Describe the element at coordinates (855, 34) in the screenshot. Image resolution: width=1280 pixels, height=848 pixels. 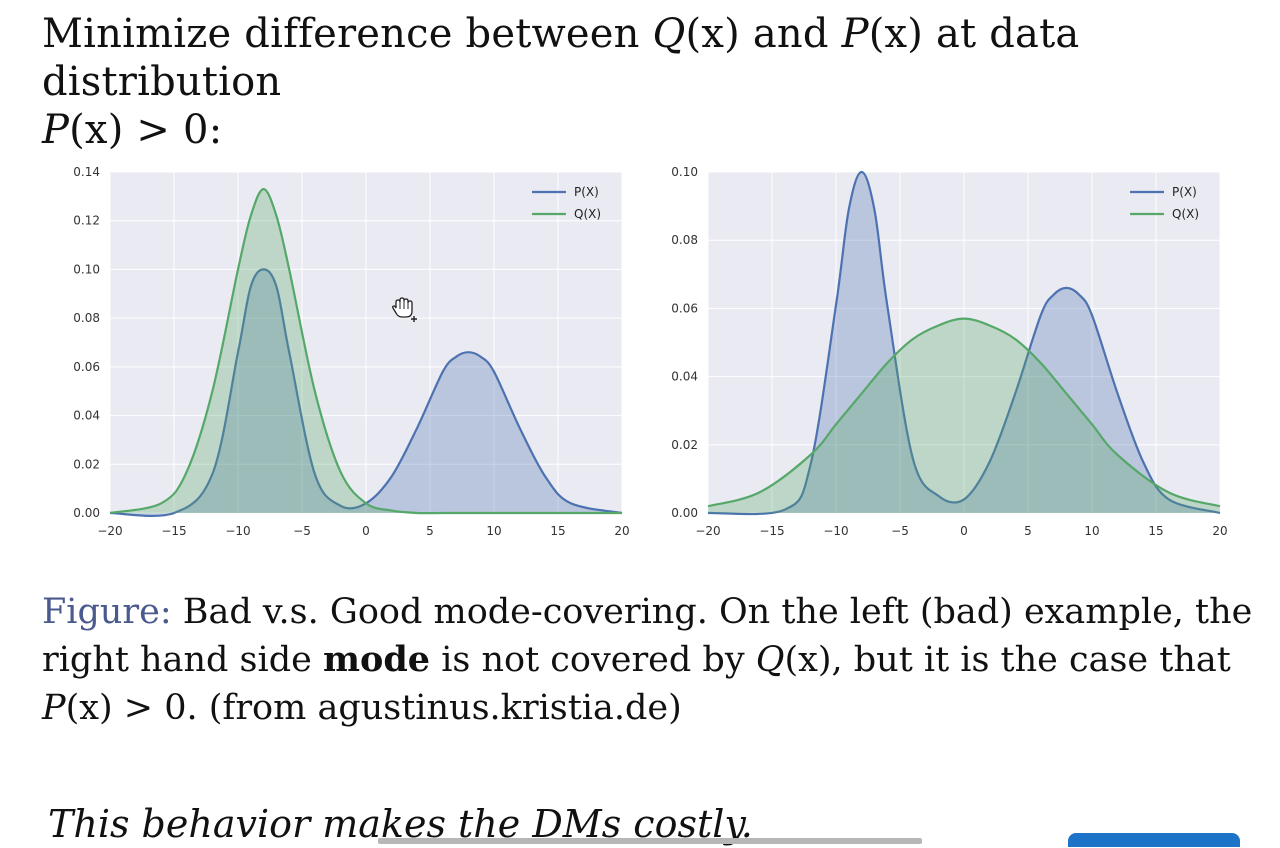
I see `heading-p-symbol: P` at that location.